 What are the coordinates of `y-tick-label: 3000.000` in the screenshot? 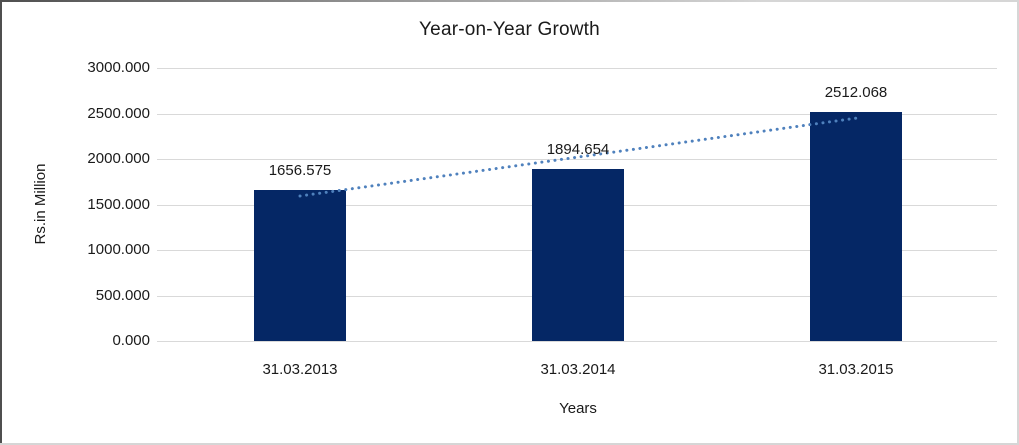 It's located at (118, 67).